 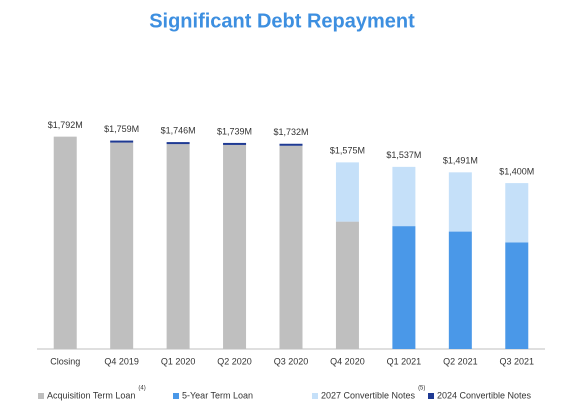 I want to click on legend-label: 2027 Convertible Notes, so click(x=368, y=395).